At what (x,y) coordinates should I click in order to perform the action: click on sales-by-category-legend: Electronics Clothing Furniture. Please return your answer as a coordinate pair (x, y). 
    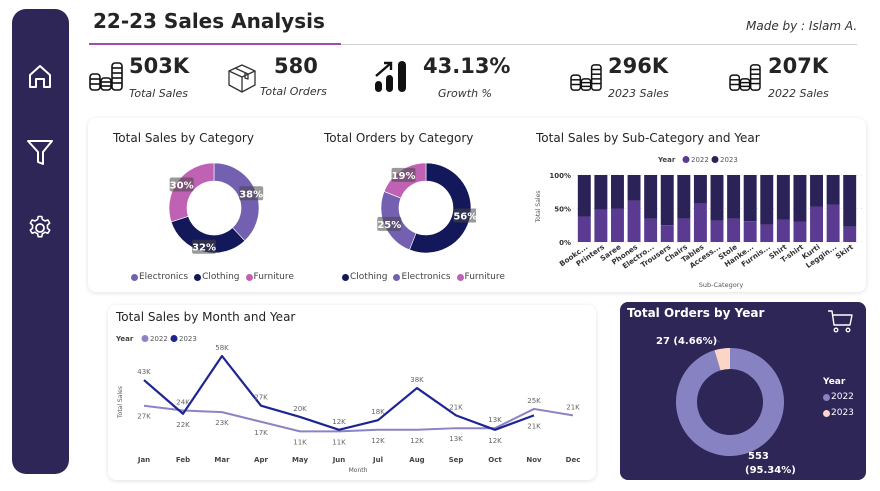
    Looking at the image, I should click on (214, 277).